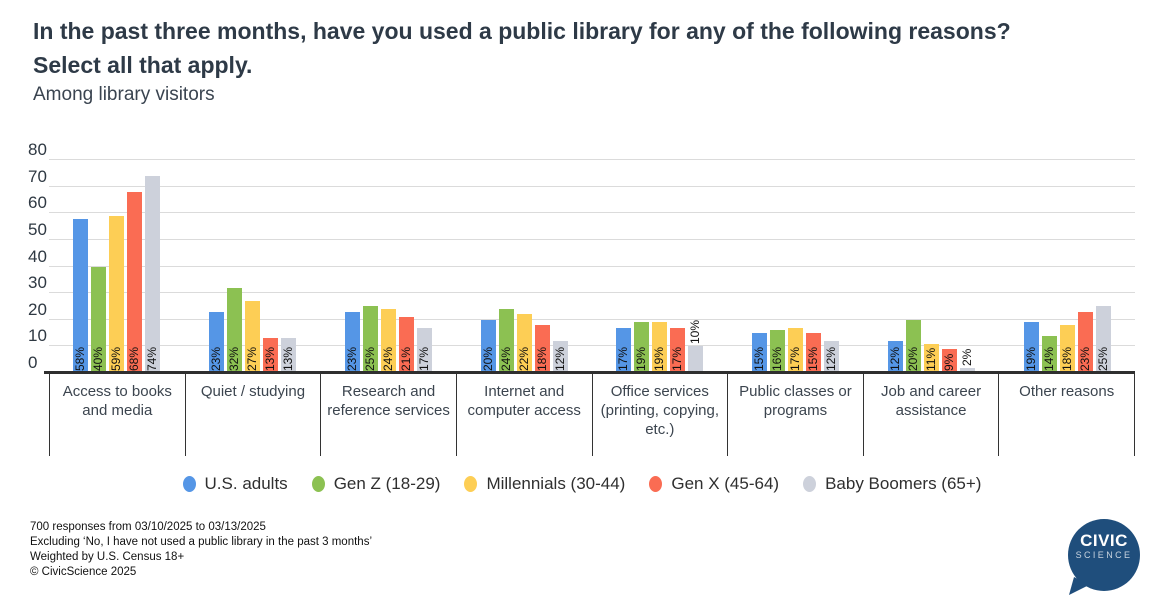 Image resolution: width=1164 pixels, height=605 pixels. Describe the element at coordinates (813, 358) in the screenshot. I see `bar-value-label: 15%` at that location.